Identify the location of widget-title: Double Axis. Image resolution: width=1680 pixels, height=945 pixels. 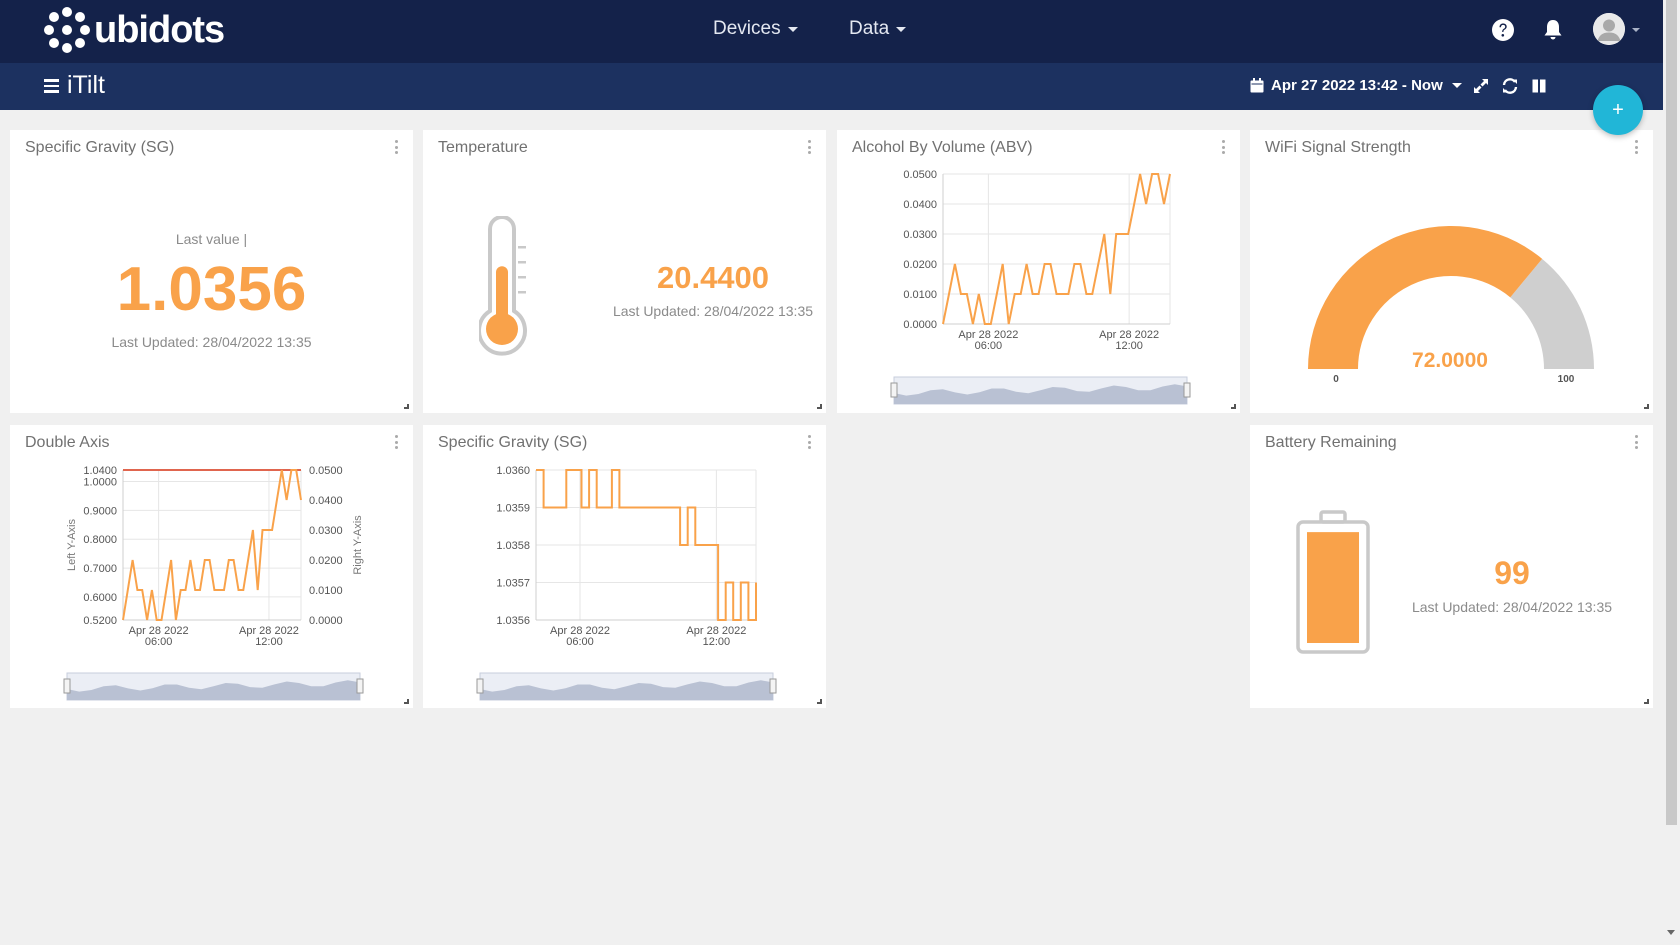
(67, 442).